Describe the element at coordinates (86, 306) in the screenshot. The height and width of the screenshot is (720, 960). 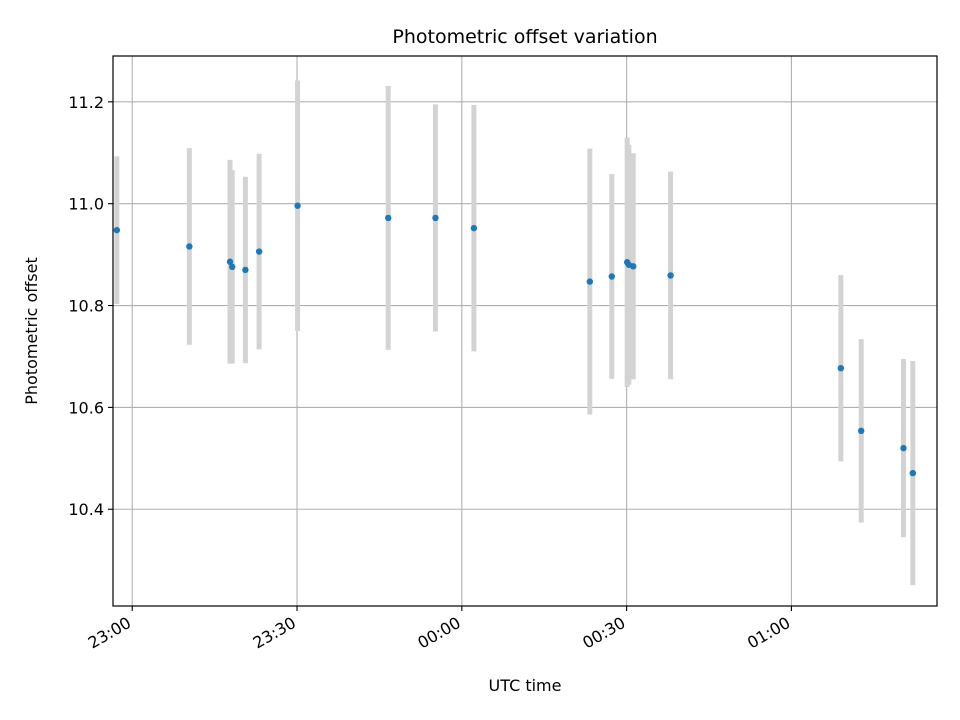
I see `y-tick-label: 10.8` at that location.